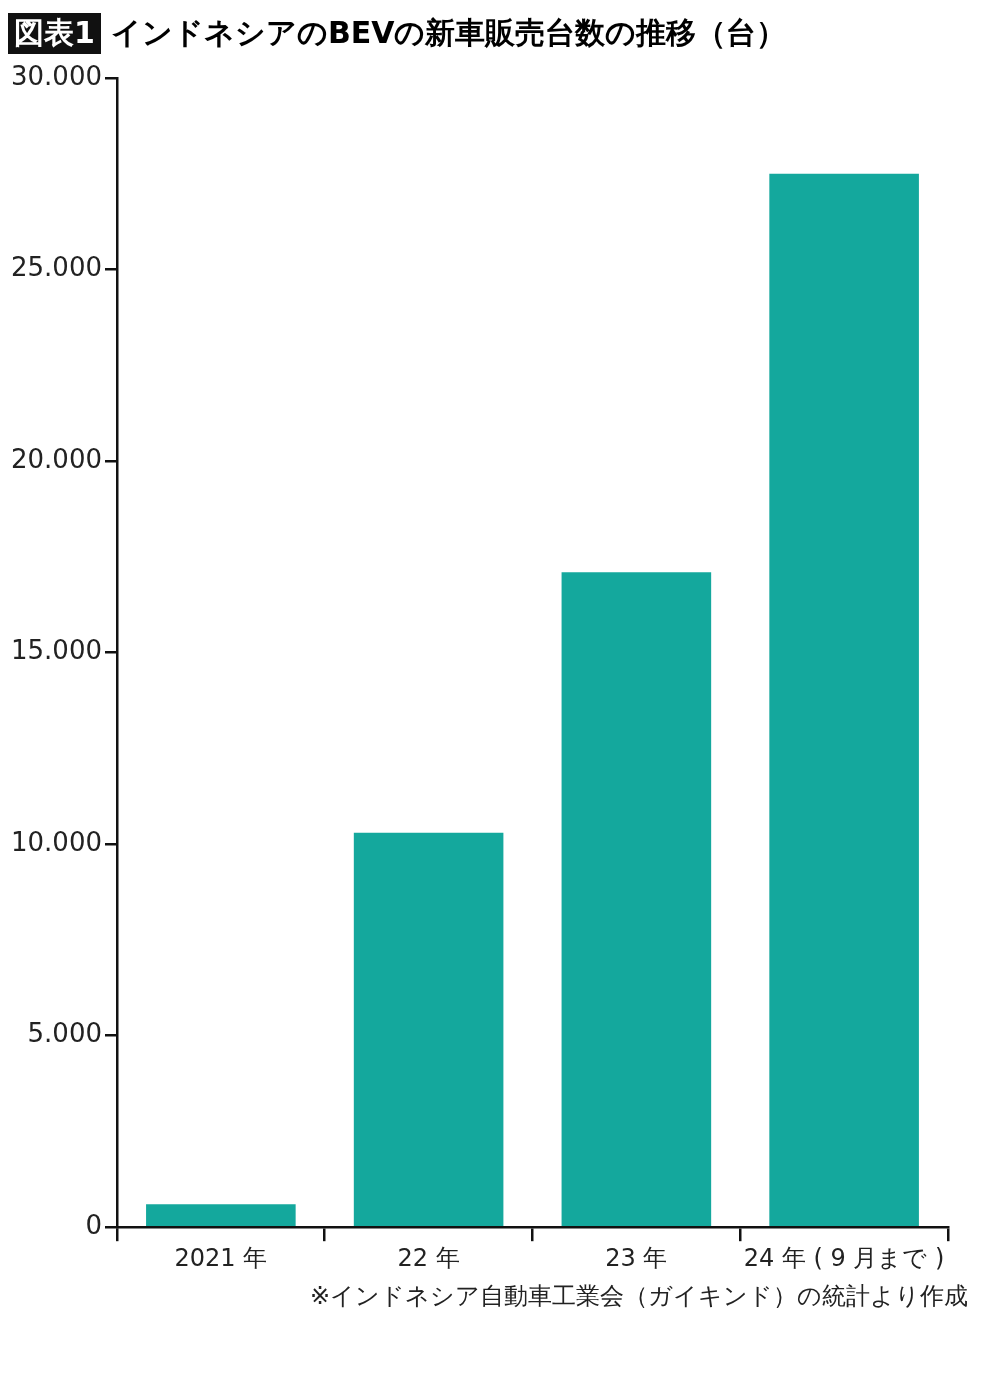 This screenshot has width=1000, height=1394. I want to click on y-tick-label: 25.000, so click(56, 267).